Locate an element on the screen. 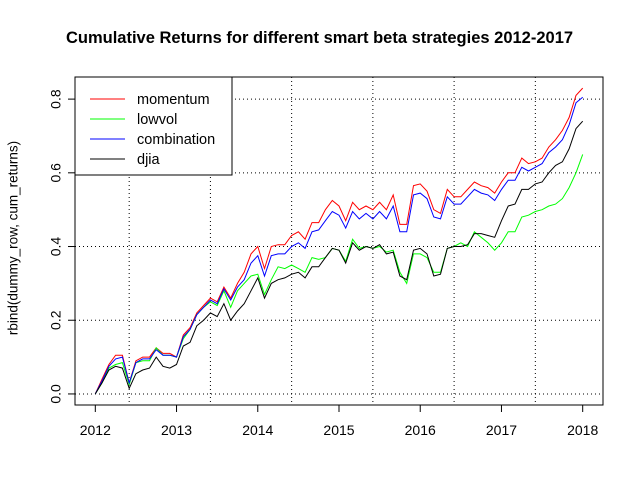 This screenshot has height=502, width=639. legend-label-djia: djia is located at coordinates (149, 160).